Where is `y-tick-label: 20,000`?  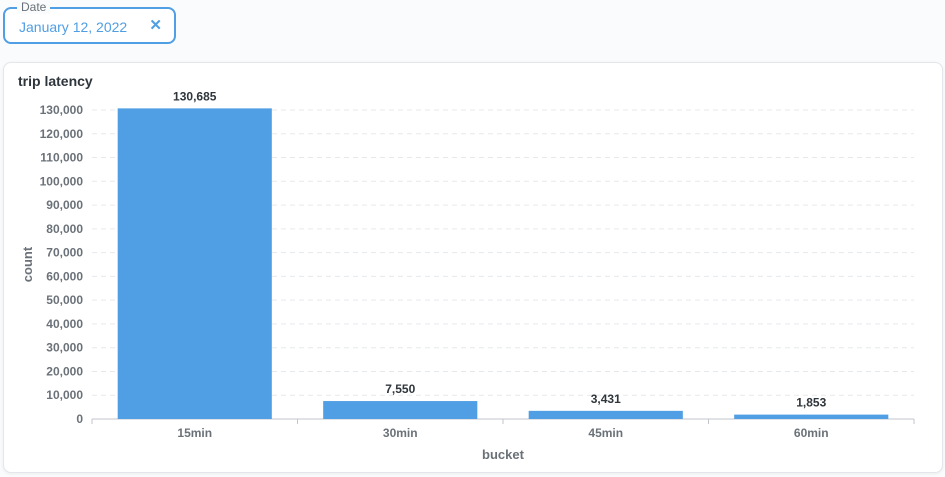
y-tick-label: 20,000 is located at coordinates (64, 371).